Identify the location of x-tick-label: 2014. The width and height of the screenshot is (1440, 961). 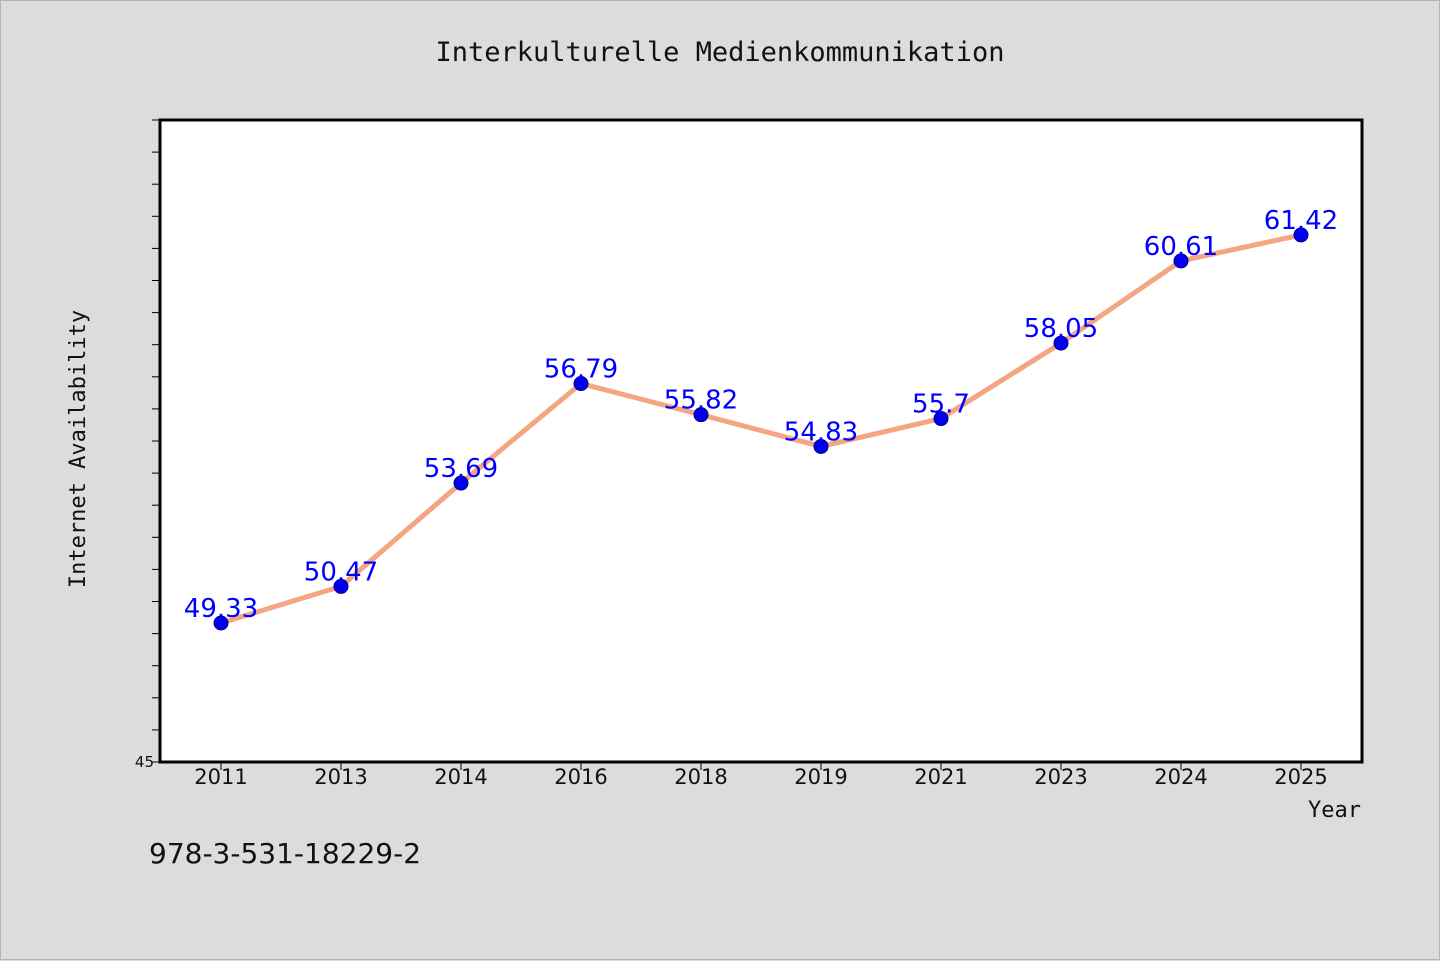
(460, 777).